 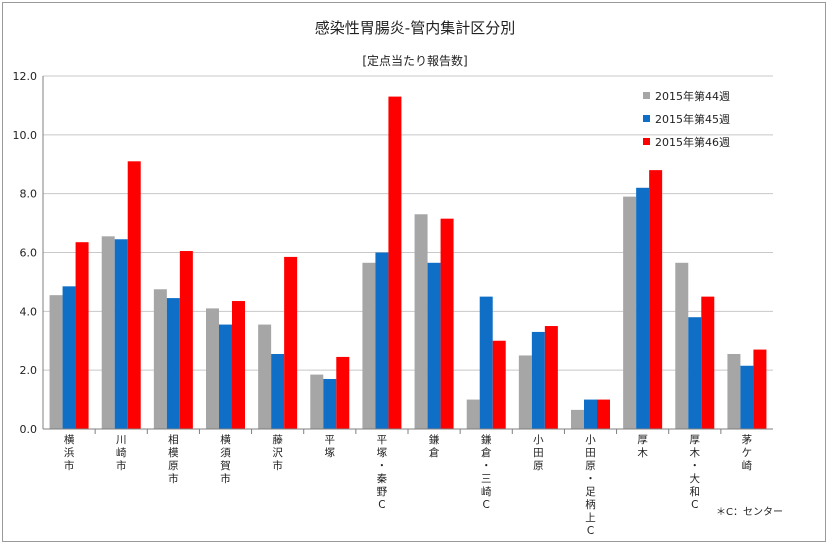 I want to click on x-category-label: 川崎市, so click(x=121, y=453).